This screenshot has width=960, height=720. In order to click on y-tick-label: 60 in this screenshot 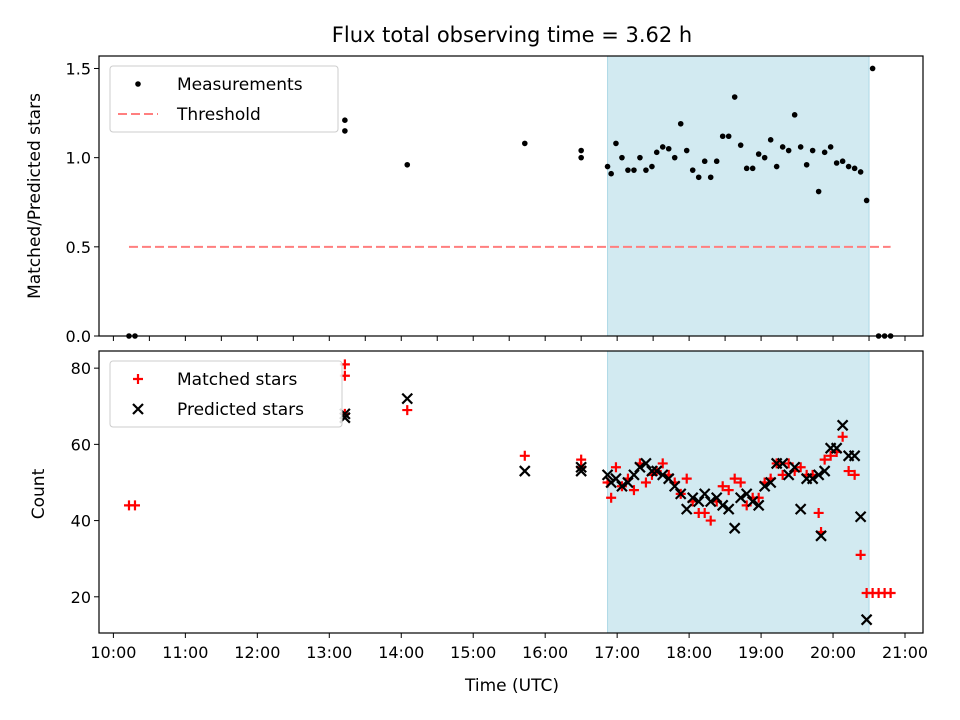, I will do `click(81, 444)`.